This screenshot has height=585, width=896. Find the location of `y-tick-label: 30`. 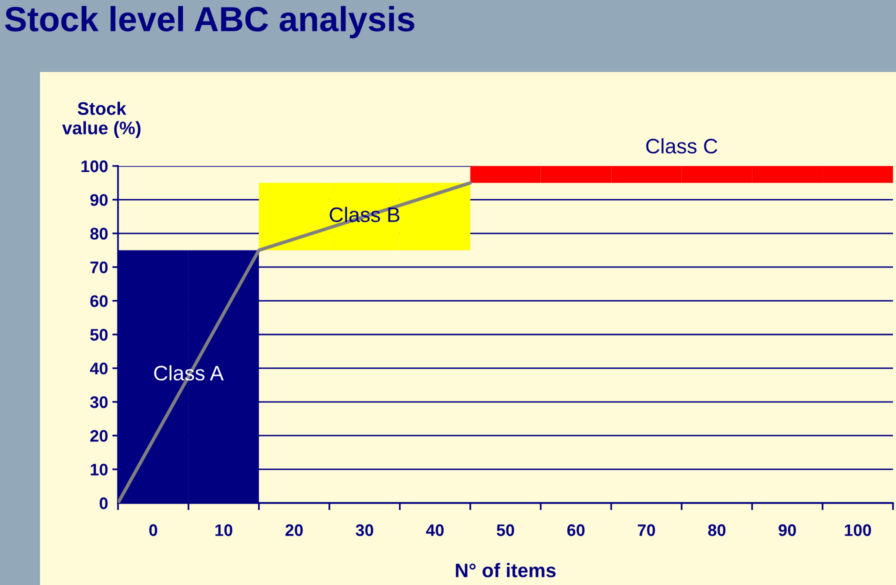

y-tick-label: 30 is located at coordinates (99, 402).